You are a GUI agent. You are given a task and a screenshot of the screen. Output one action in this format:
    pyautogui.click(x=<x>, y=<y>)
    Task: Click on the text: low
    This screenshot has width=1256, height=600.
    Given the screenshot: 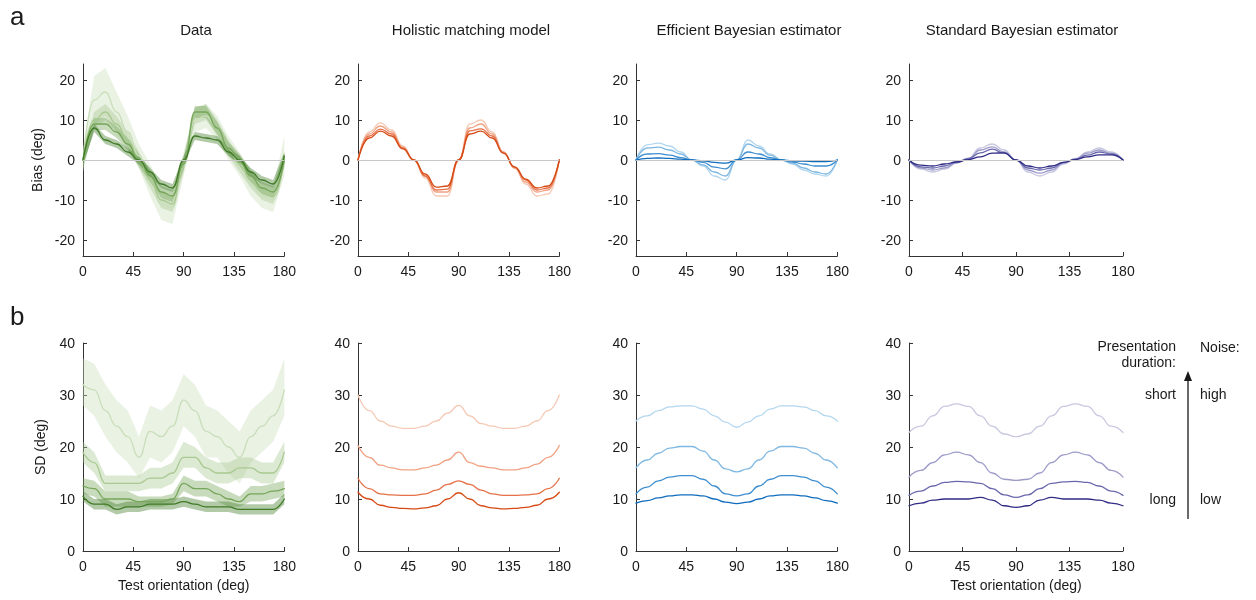 What is the action you would take?
    pyautogui.click(x=1211, y=499)
    